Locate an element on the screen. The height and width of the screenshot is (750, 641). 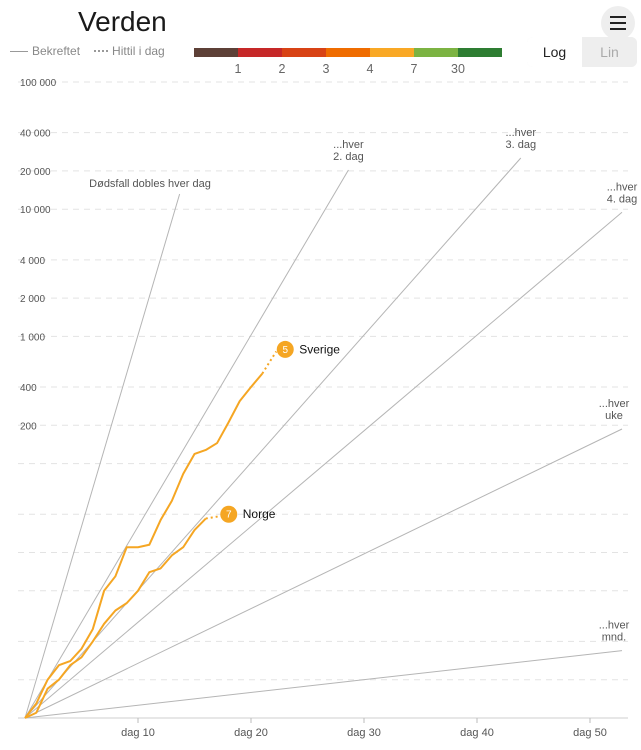
color-scale-label: 1 is located at coordinates (238, 69).